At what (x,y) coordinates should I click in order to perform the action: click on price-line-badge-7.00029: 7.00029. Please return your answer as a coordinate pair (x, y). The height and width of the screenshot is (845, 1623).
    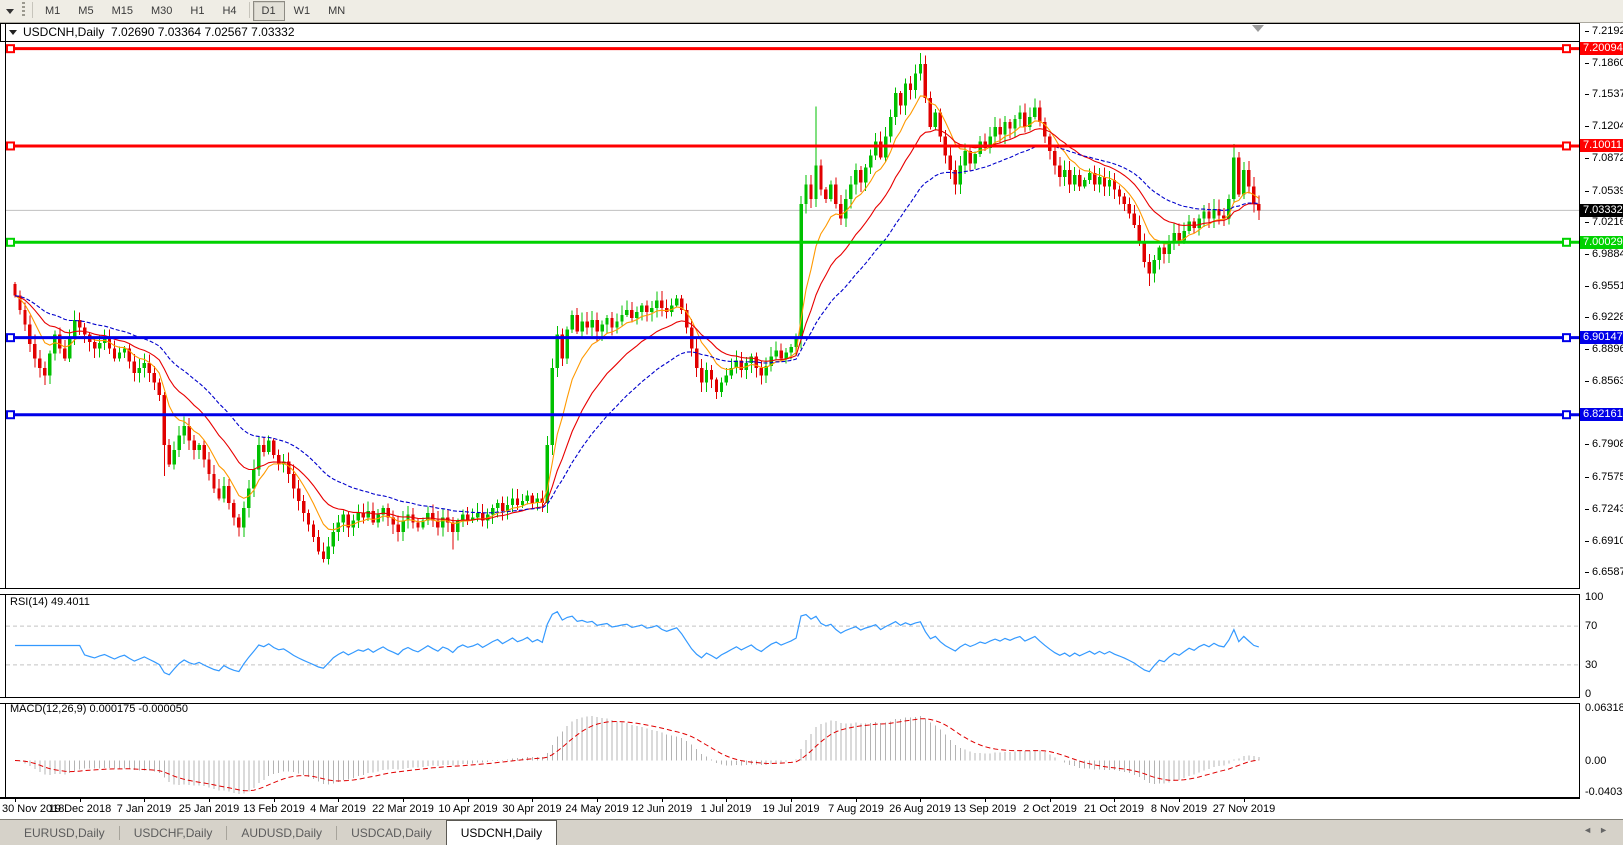
    Looking at the image, I should click on (1601, 242).